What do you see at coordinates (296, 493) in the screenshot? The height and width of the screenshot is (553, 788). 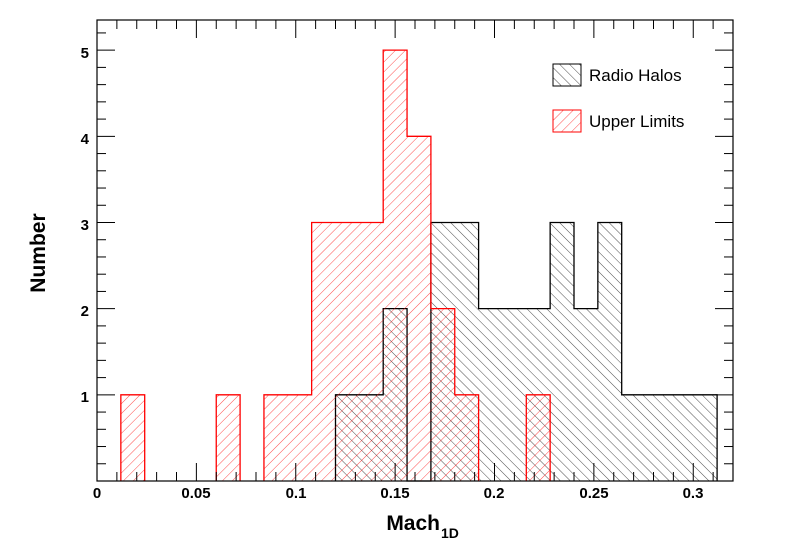 I see `x-tick-label: 0.1` at bounding box center [296, 493].